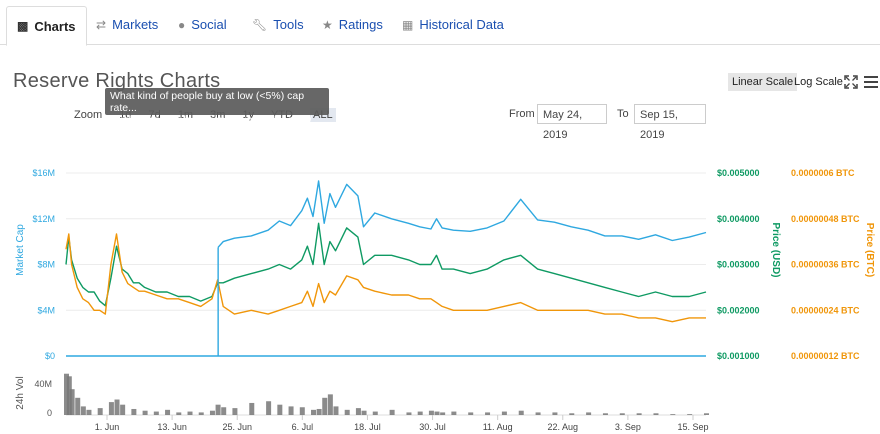 This screenshot has width=880, height=434. I want to click on tab-tools: 🔧︎ Tools, so click(278, 24).